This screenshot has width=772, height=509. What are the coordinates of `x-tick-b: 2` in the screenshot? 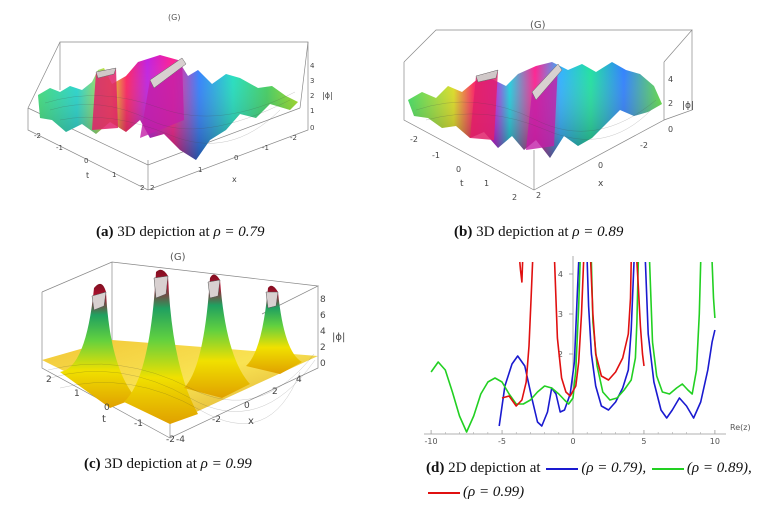 It's located at (538, 195).